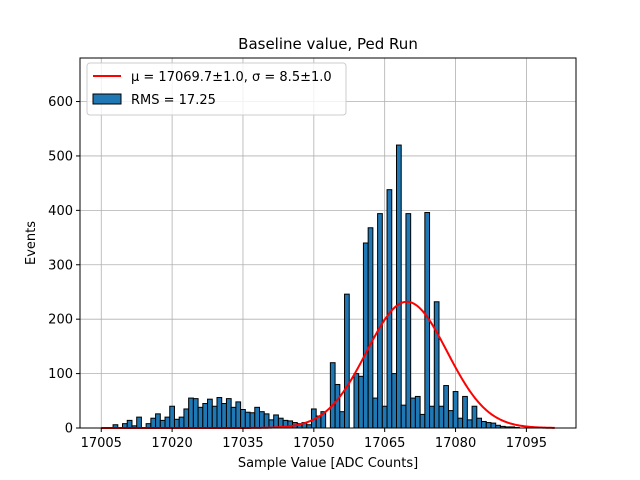 The image size is (640, 480). What do you see at coordinates (101, 443) in the screenshot?
I see `x-tick-label: 17005` at bounding box center [101, 443].